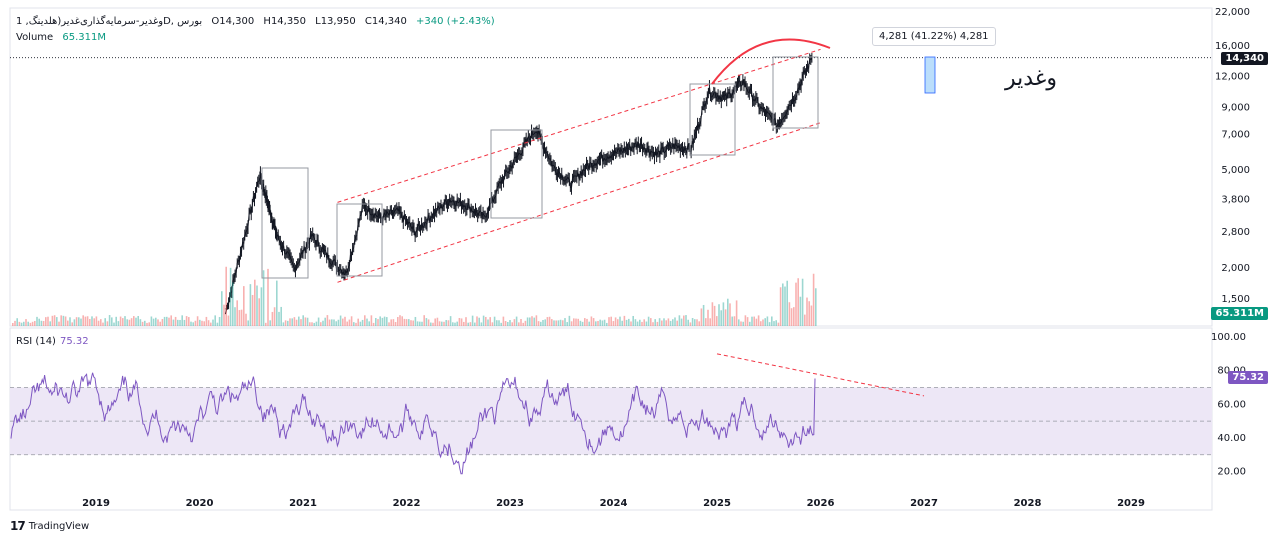  What do you see at coordinates (1031, 78) in the screenshot?
I see `annotation-text: وغدیر` at bounding box center [1031, 78].